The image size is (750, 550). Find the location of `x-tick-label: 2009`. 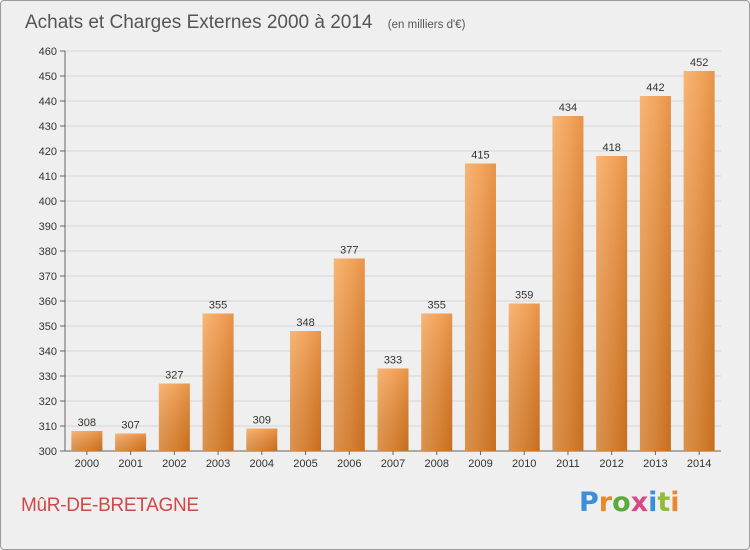

x-tick-label: 2009 is located at coordinates (480, 464).